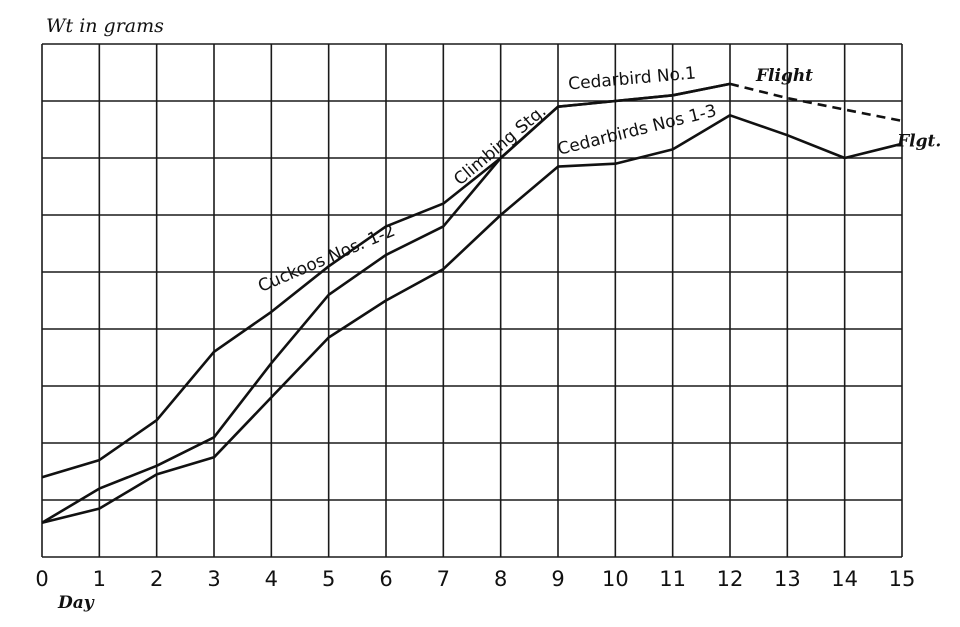  Describe the element at coordinates (271, 579) in the screenshot. I see `x-tick-label: 4` at that location.